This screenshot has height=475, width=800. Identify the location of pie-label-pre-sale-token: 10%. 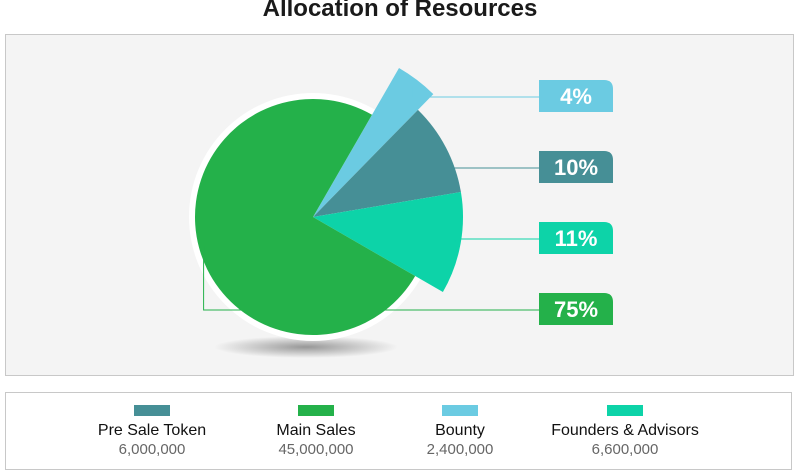
(576, 167).